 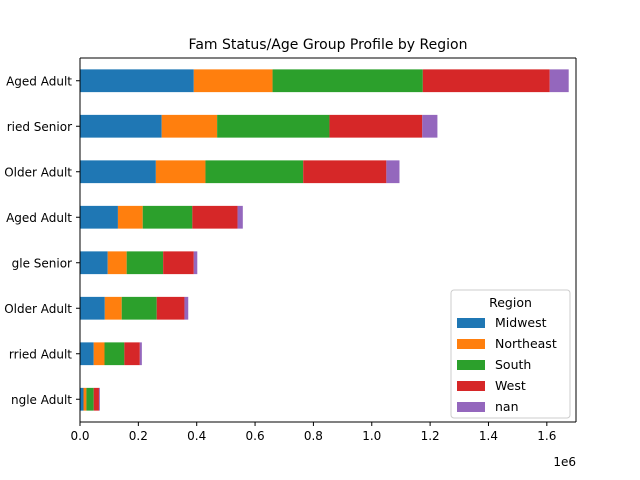 I want to click on y-tick-label: rried Adult, so click(x=40, y=354).